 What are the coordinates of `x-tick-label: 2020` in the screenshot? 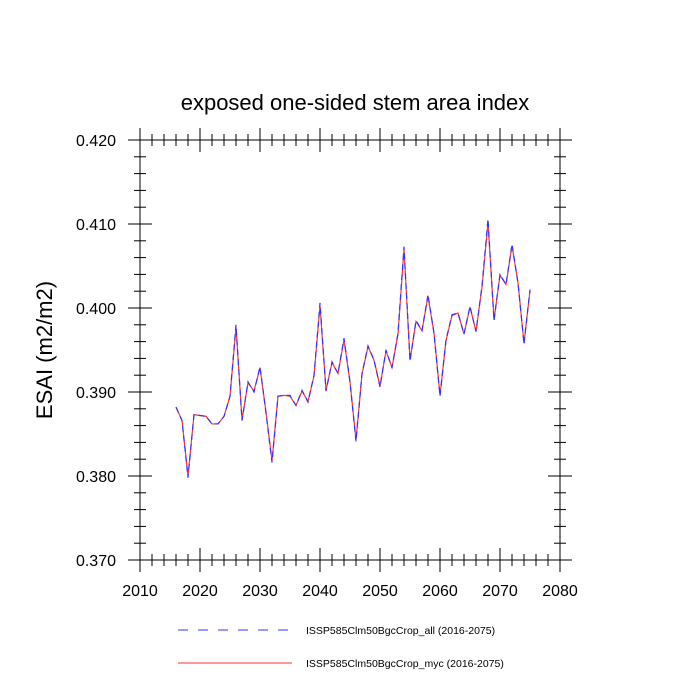 It's located at (200, 591).